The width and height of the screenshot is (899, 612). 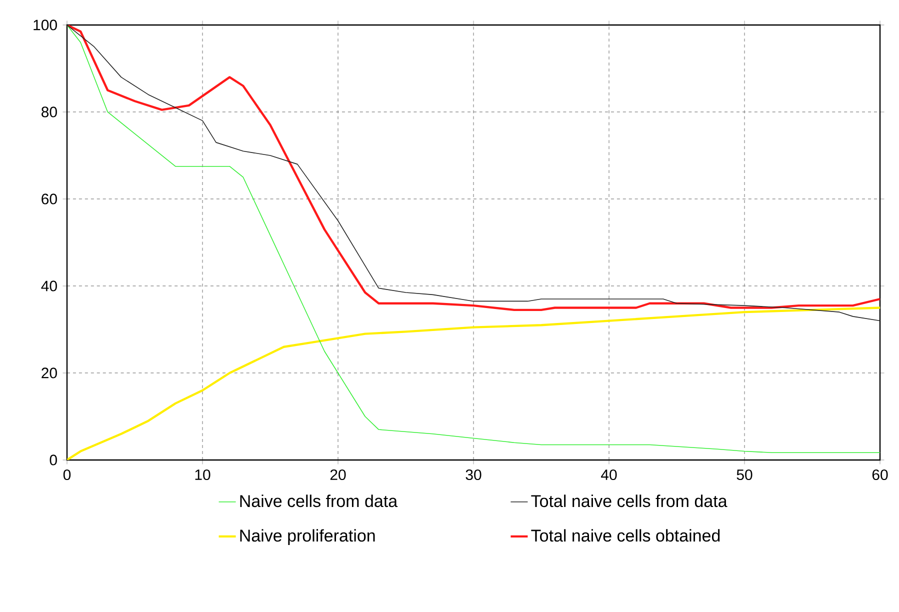 I want to click on x-tick-label: 50, so click(x=744, y=474).